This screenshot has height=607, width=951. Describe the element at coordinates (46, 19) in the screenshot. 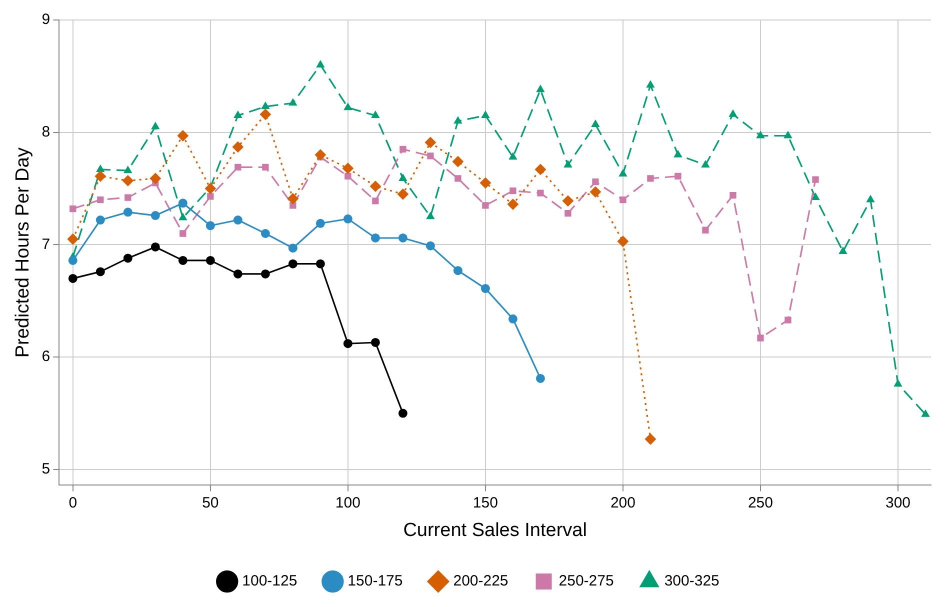

I see `y-tick-label: 9` at that location.